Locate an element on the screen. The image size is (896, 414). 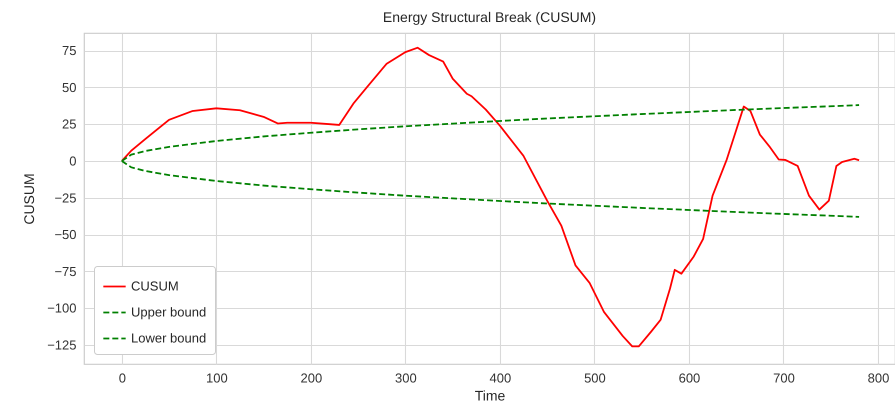
y-tick-label: −75 is located at coordinates (65, 271).